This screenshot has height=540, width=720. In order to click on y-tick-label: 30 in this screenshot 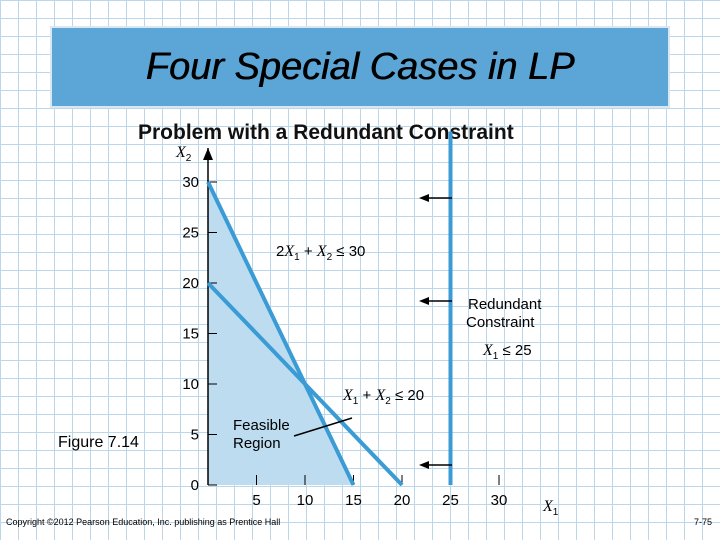, I will do `click(190, 182)`.